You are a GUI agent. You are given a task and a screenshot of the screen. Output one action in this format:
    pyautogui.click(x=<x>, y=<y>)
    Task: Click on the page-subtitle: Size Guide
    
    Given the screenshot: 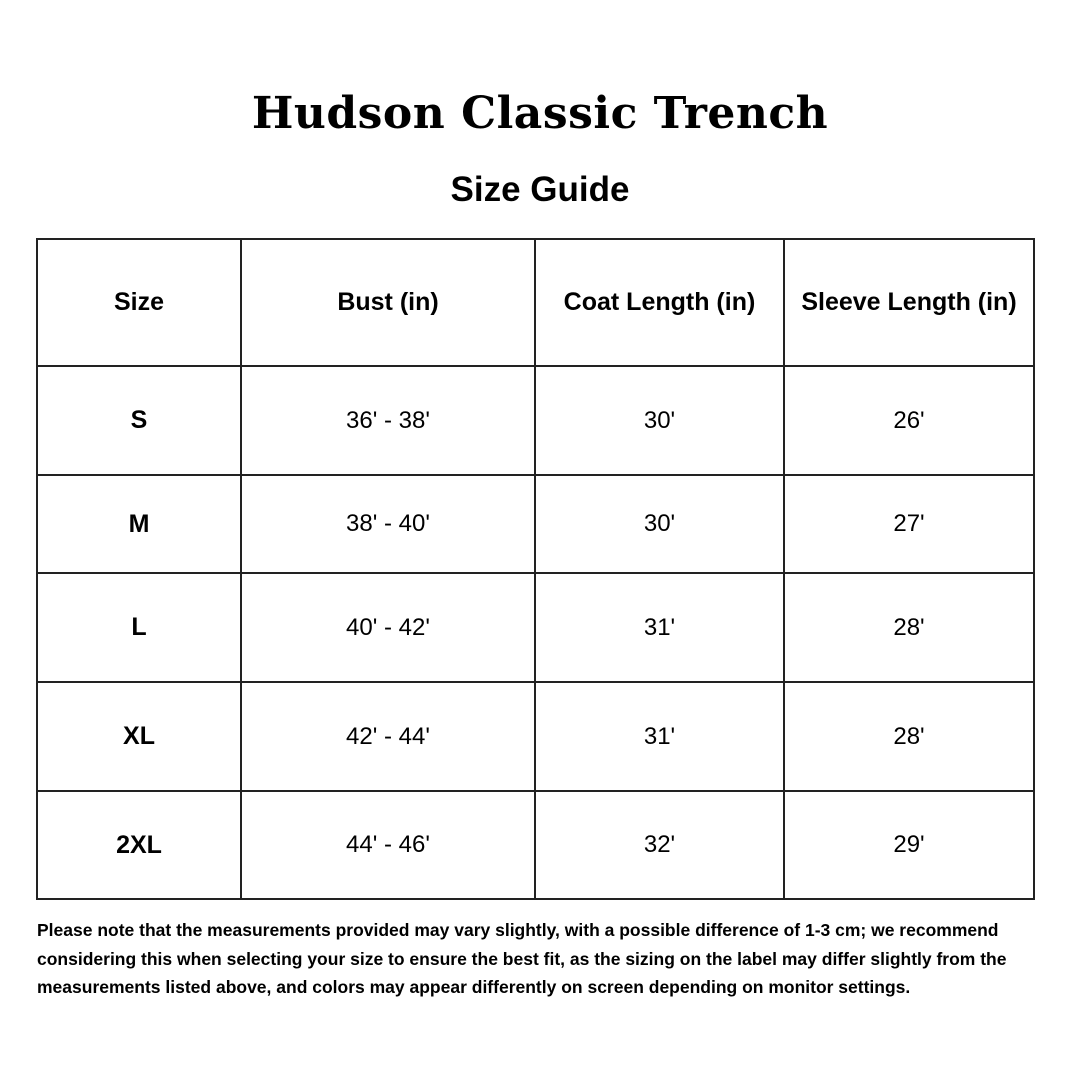 What is the action you would take?
    pyautogui.click(x=540, y=189)
    